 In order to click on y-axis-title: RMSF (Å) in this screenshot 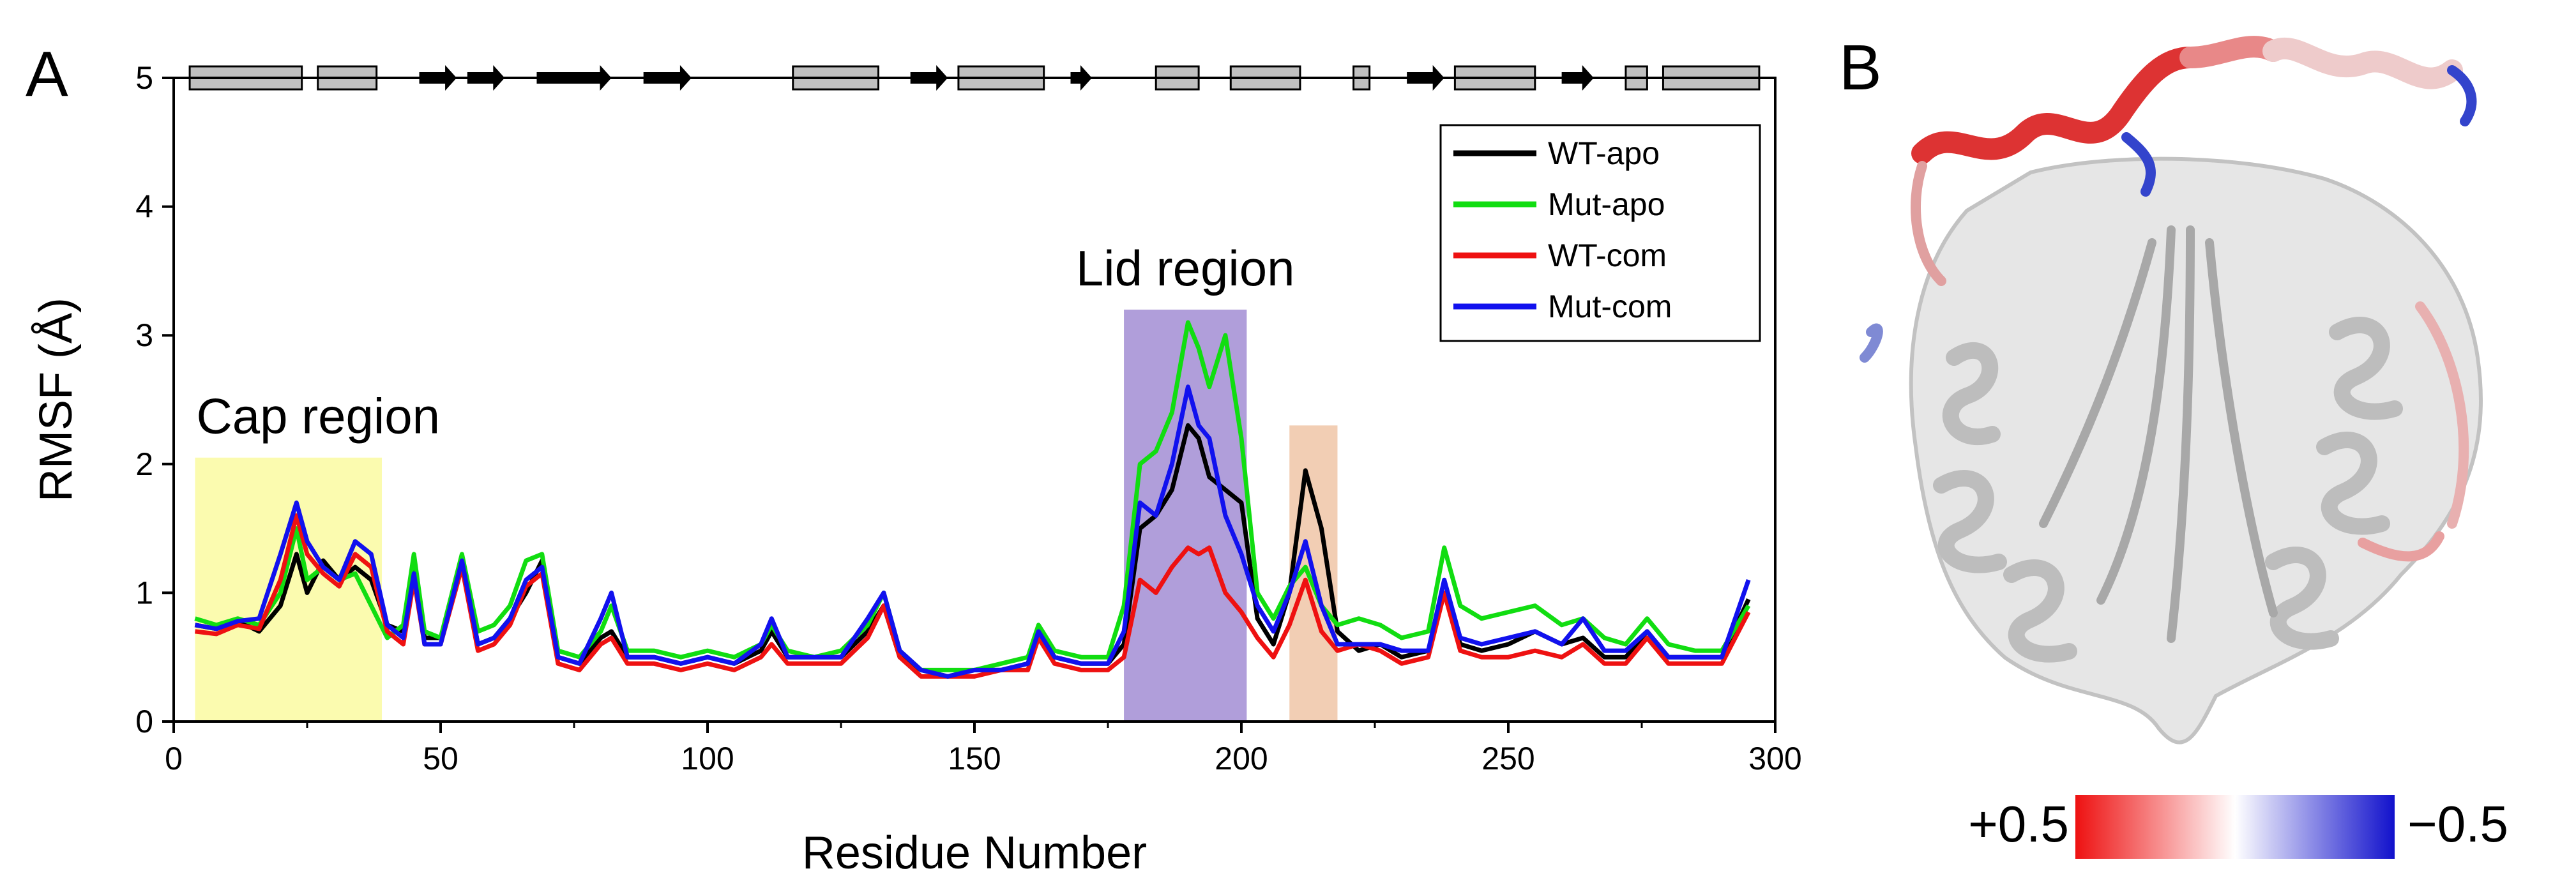, I will do `click(57, 400)`.